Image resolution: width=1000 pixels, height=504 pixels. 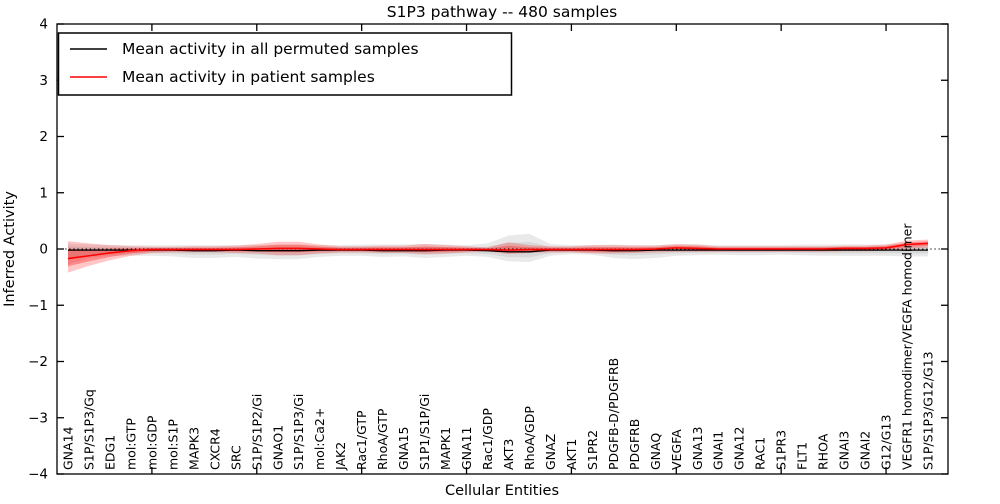 I want to click on x-tick-label: EDG1, so click(x=109, y=452).